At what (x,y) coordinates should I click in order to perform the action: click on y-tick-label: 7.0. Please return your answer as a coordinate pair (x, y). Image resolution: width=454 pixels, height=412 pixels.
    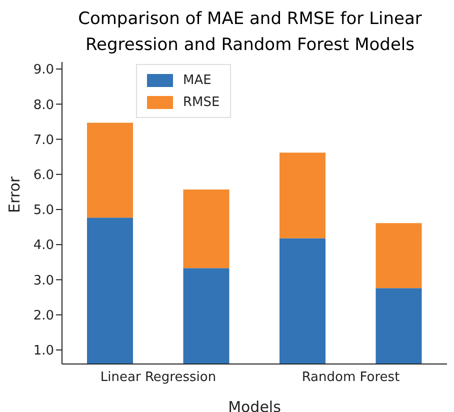
    Looking at the image, I should click on (43, 140).